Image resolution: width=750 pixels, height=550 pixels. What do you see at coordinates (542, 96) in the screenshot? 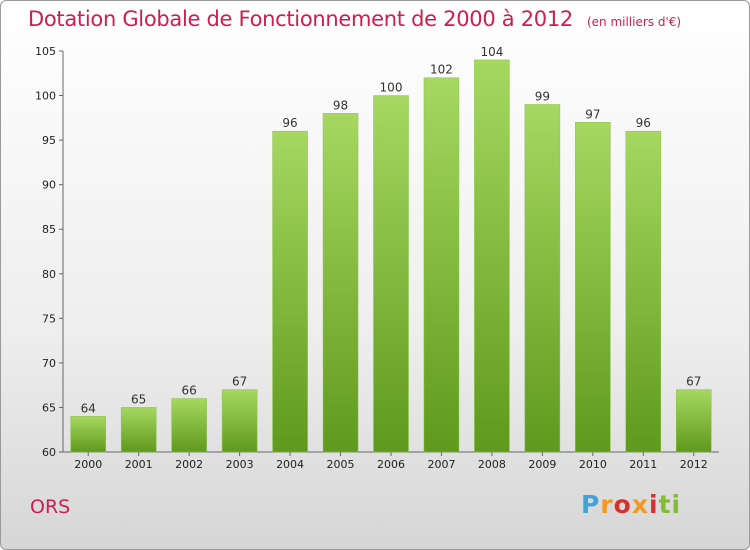
I see `value-label-2009: 99` at bounding box center [542, 96].